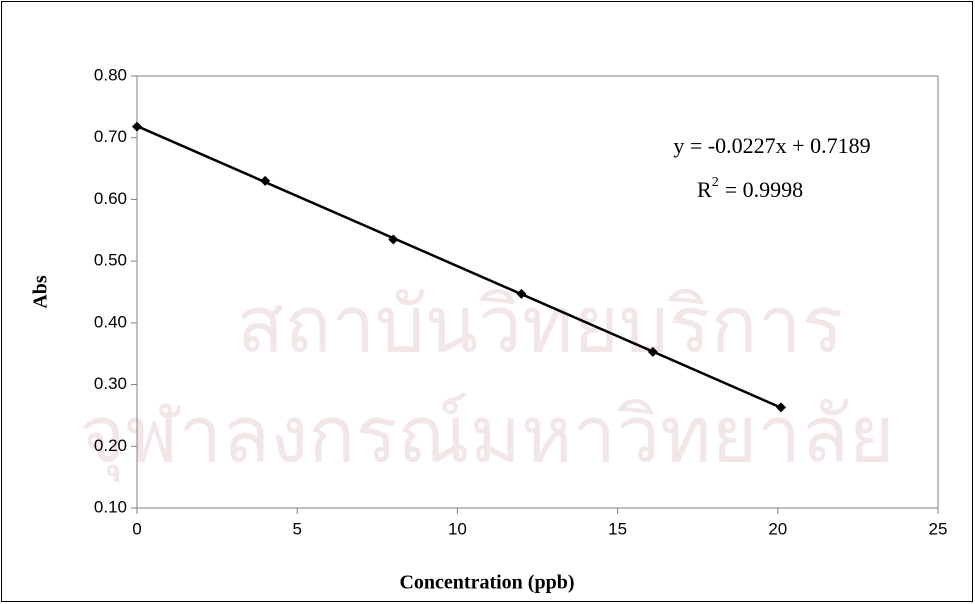  I want to click on y-axis-title: Abs, so click(41, 292).